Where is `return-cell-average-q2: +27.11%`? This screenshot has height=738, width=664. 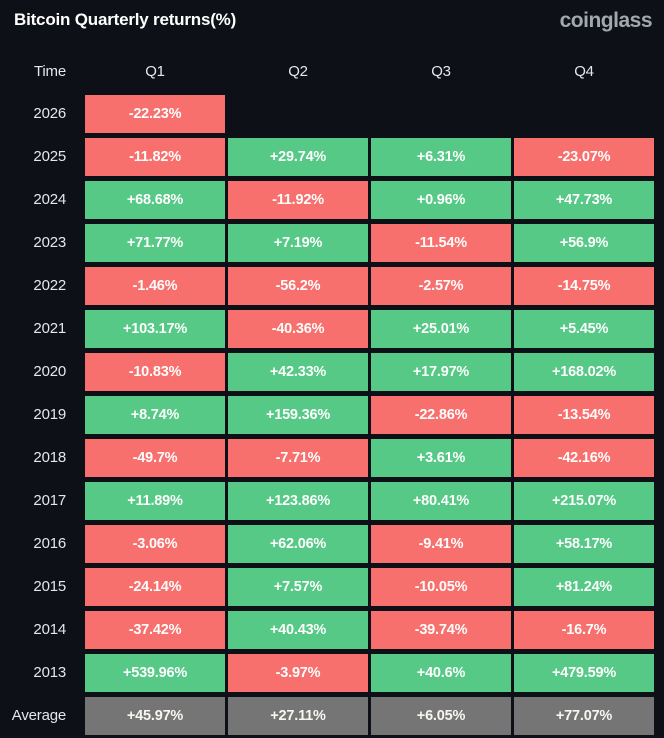 return-cell-average-q2: +27.11% is located at coordinates (298, 716).